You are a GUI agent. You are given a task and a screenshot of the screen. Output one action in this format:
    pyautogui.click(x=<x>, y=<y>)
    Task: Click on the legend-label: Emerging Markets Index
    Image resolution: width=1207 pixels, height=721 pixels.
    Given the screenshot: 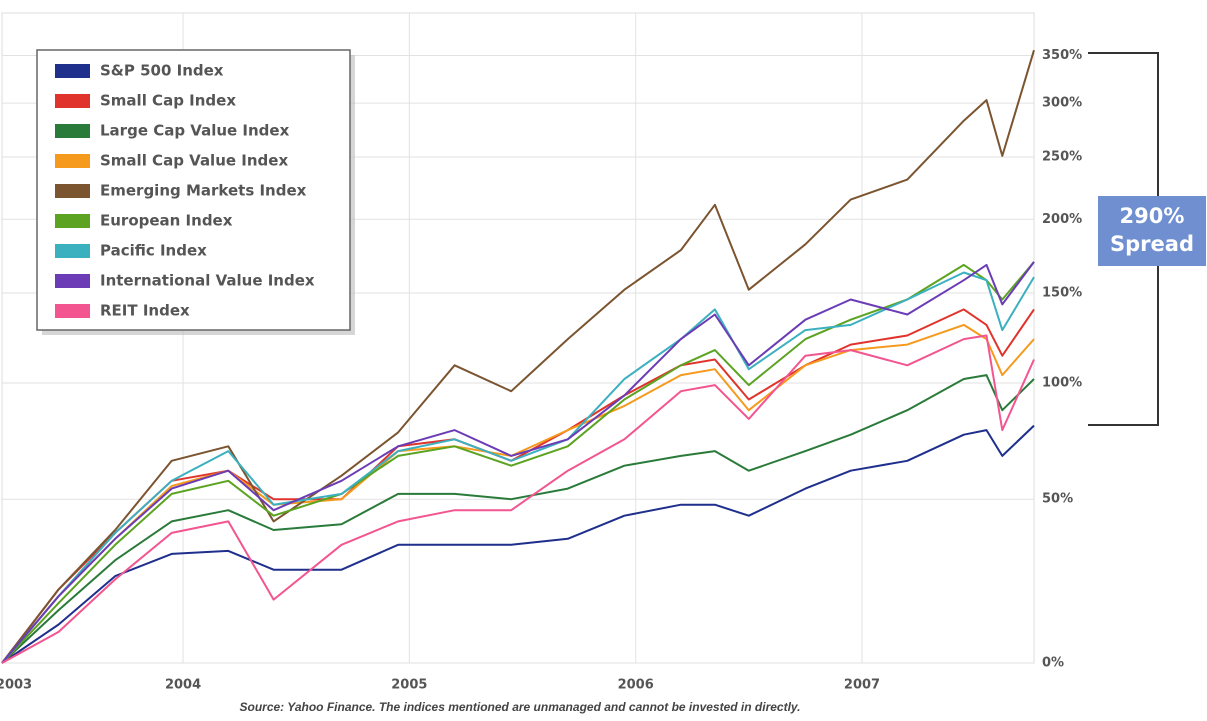 What is the action you would take?
    pyautogui.click(x=203, y=191)
    